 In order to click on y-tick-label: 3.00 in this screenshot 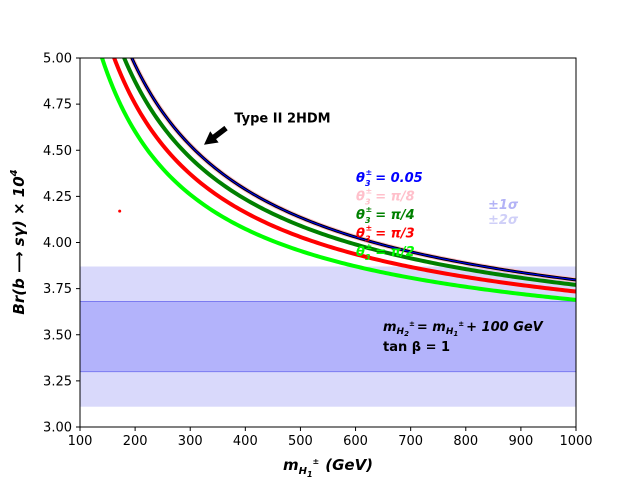, I will do `click(57, 428)`.